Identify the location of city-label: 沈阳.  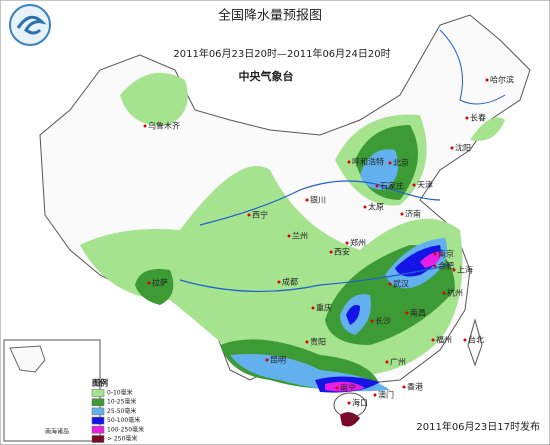
(463, 148).